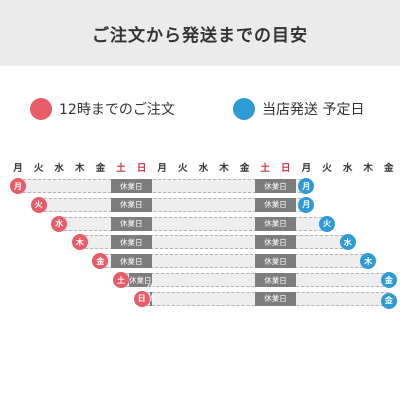  I want to click on order-day-badge: 土, so click(121, 280).